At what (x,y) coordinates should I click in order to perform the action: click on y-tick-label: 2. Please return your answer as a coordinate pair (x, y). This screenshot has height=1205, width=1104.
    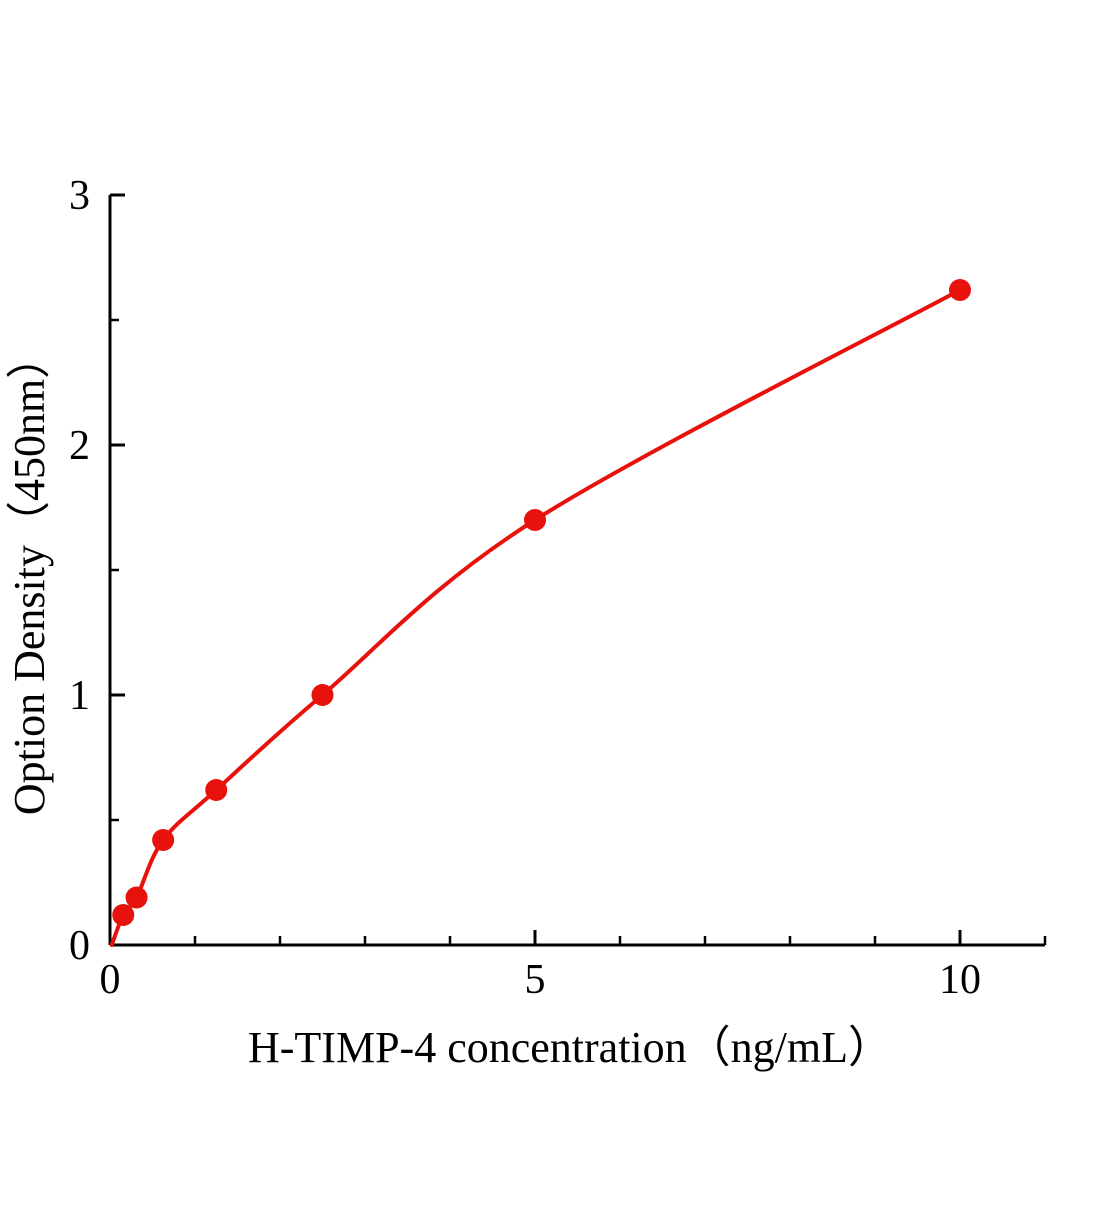
    Looking at the image, I should click on (79, 446).